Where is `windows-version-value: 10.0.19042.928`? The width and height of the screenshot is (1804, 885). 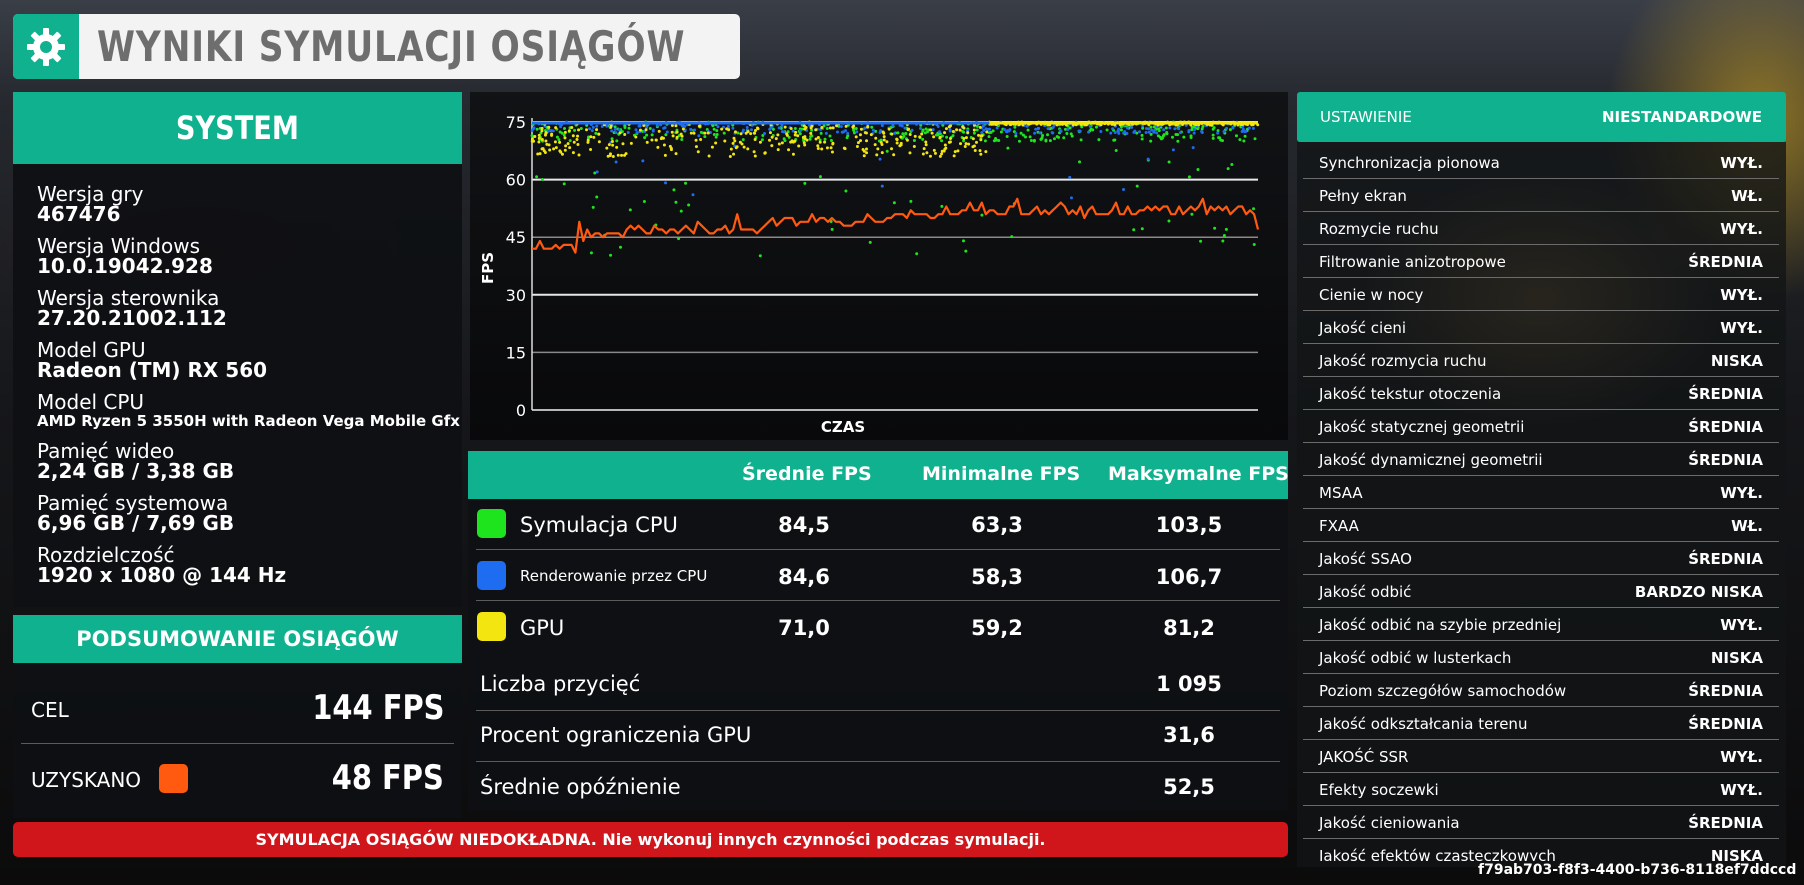 windows-version-value: 10.0.19042.928 is located at coordinates (125, 266).